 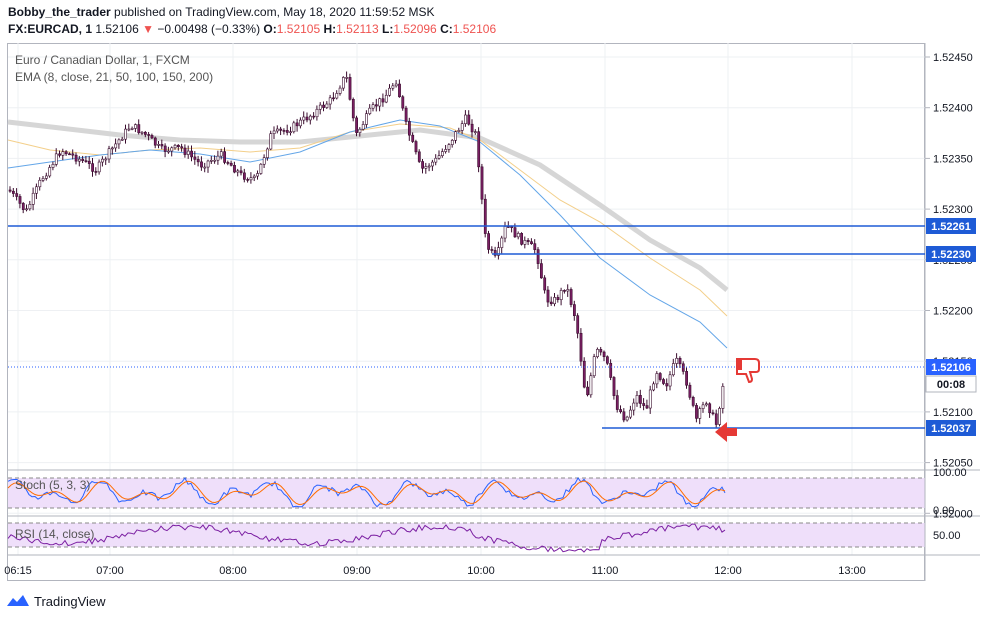 What do you see at coordinates (481, 571) in the screenshot?
I see `time-tick-label: 10:00` at bounding box center [481, 571].